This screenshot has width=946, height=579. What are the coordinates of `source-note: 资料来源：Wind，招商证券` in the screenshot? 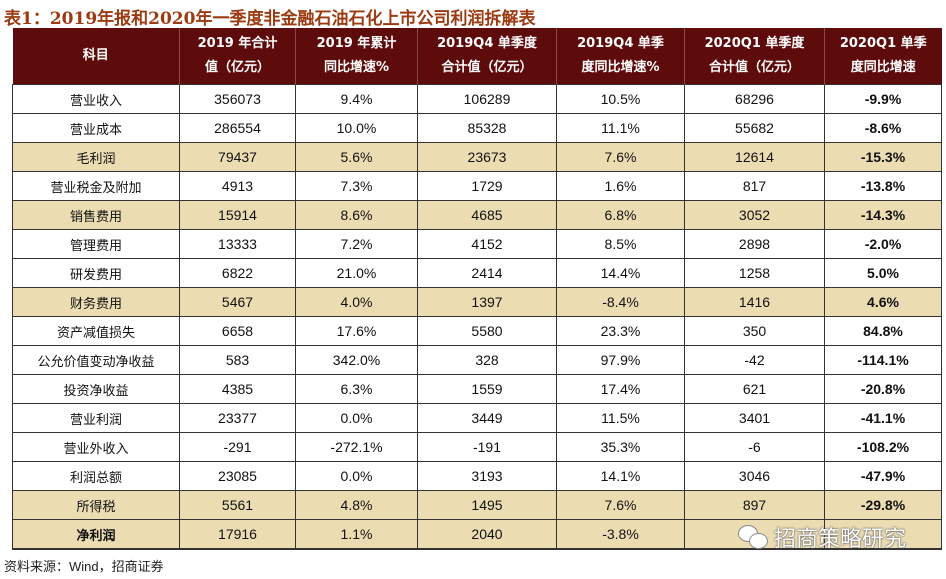 It's located at (84, 566).